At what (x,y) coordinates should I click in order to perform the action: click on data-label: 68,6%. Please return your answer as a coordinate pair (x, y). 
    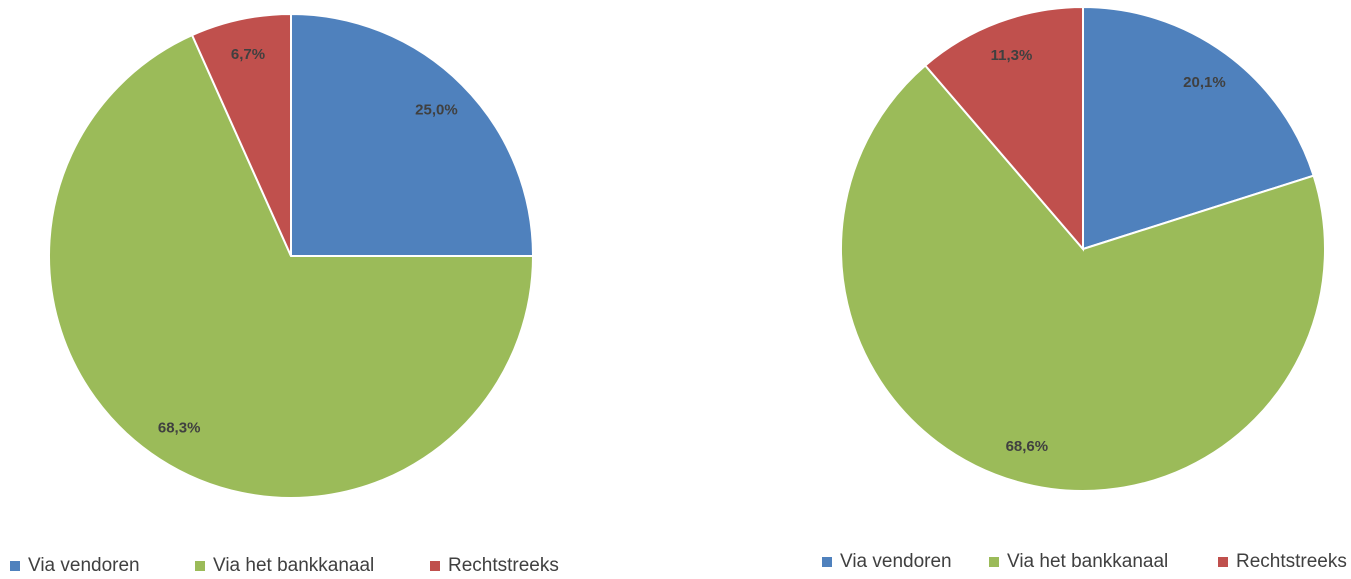
    Looking at the image, I should click on (1027, 446).